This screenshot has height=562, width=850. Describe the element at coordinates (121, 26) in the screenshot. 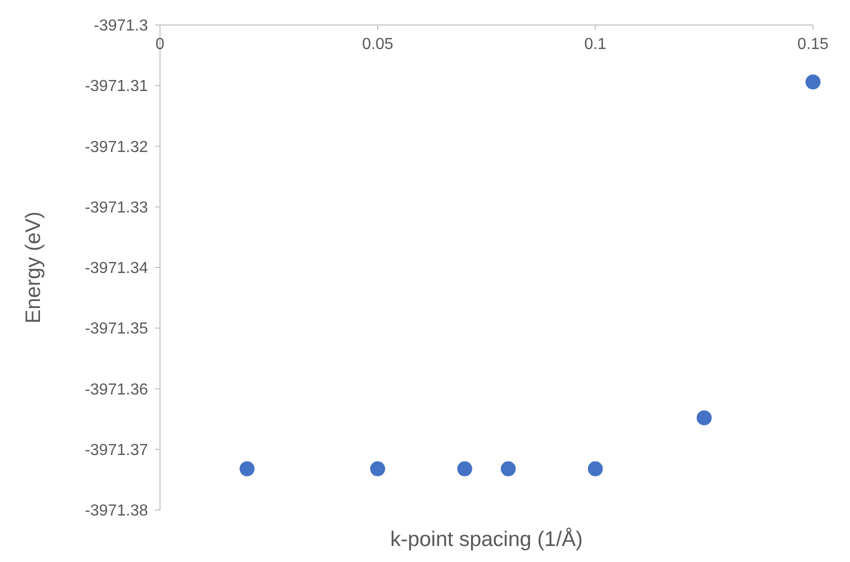

I see `y-tick-label: -3971.3` at that location.